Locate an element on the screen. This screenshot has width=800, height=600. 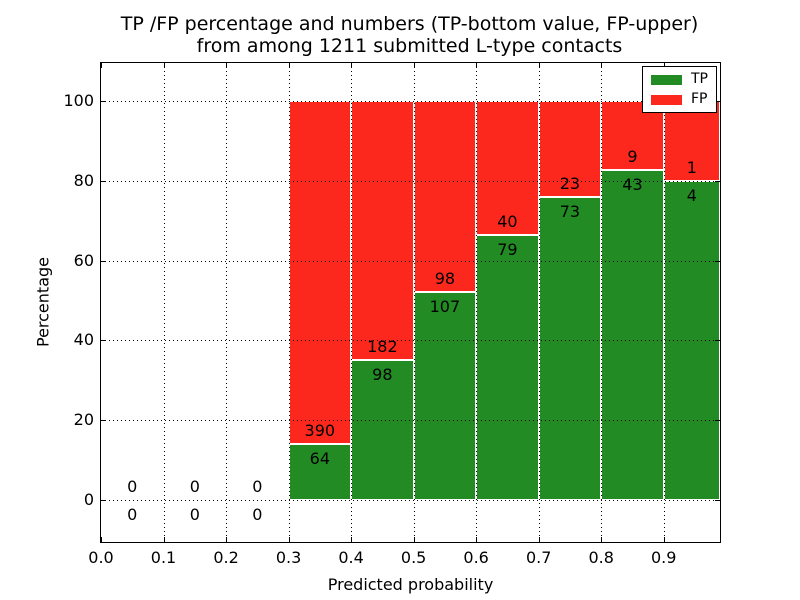
bar-tp-count-label: 64 is located at coordinates (319, 458).